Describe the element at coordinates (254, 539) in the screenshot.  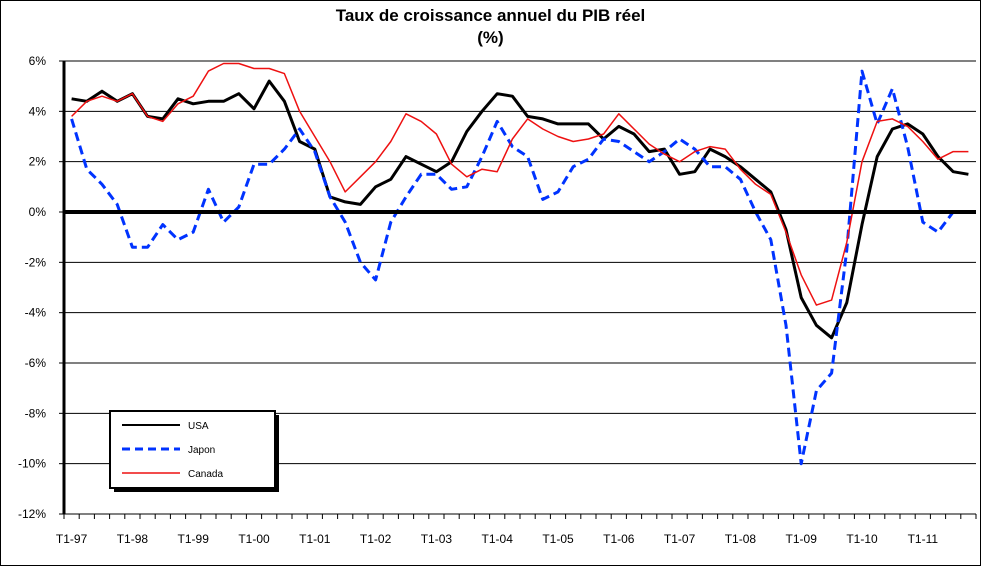
I see `x-tick-label: T1-00` at that location.